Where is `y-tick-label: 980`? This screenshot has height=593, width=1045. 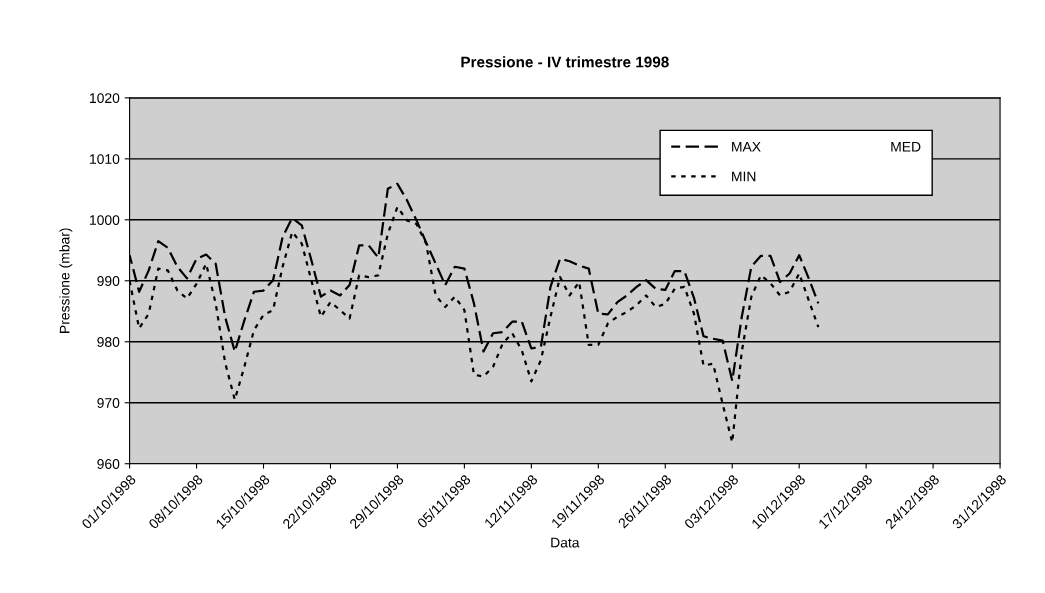
y-tick-label: 980 is located at coordinates (108, 342).